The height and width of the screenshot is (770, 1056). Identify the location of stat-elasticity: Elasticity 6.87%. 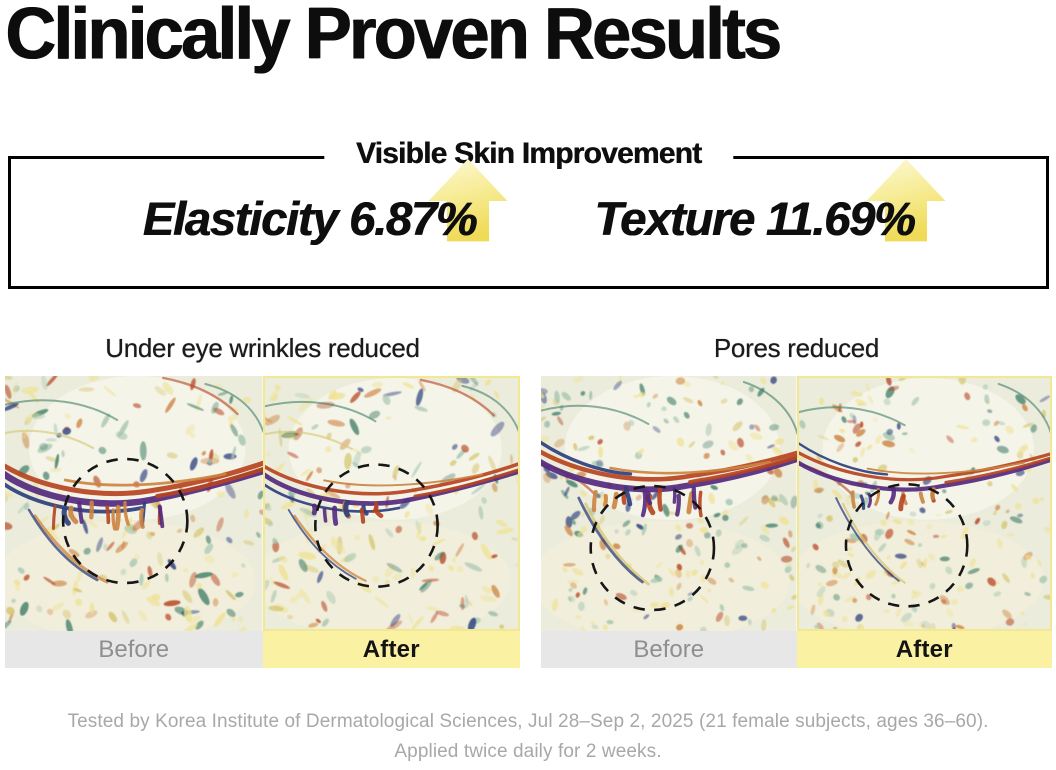
(325, 202).